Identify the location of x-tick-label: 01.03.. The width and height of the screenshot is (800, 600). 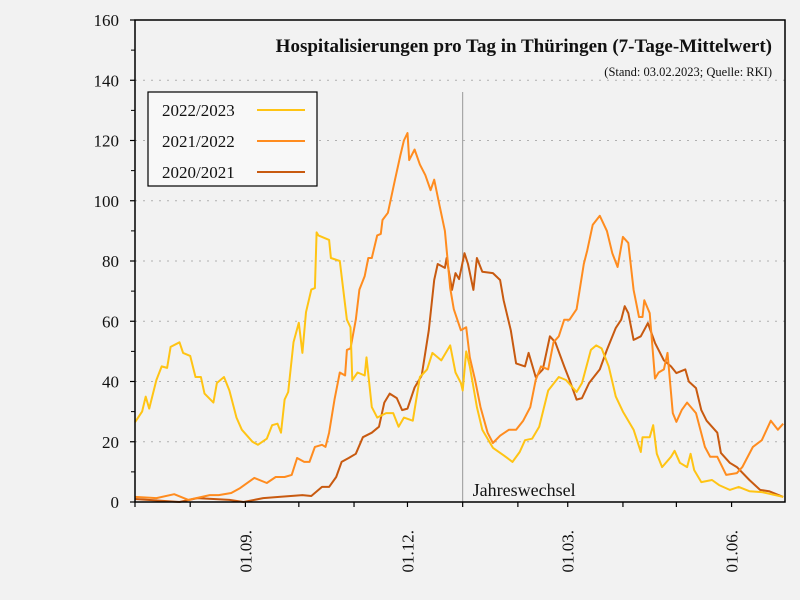
(568, 551).